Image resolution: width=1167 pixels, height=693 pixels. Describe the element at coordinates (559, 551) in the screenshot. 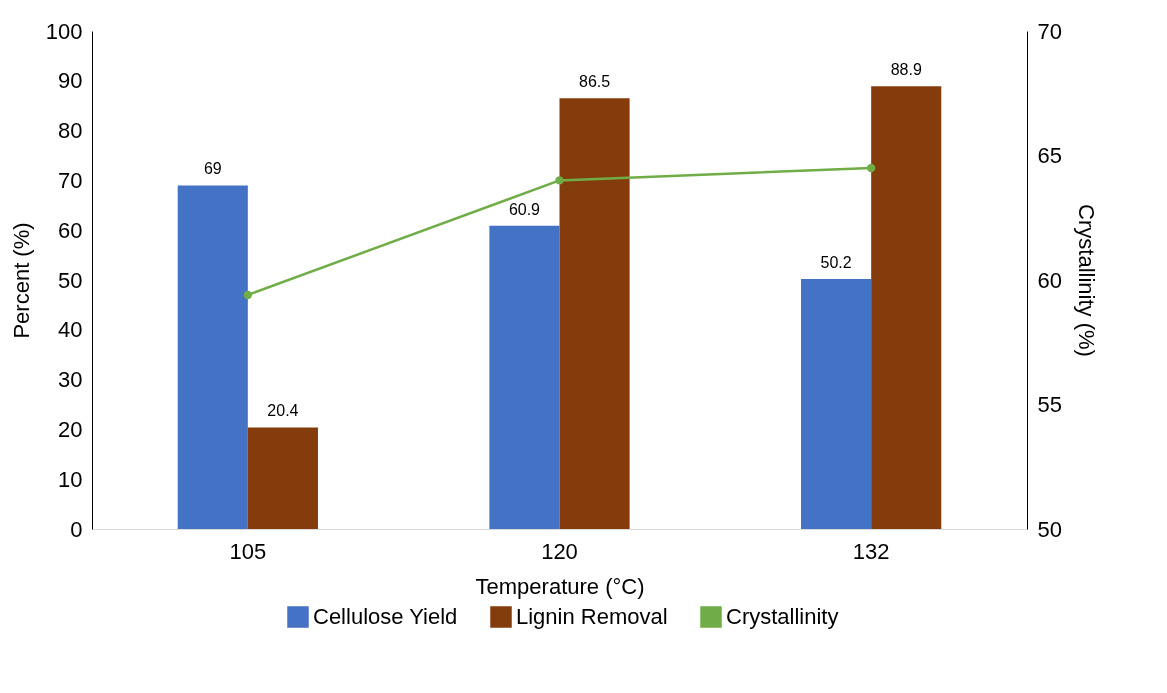

I see `x-tick-label: 120` at that location.